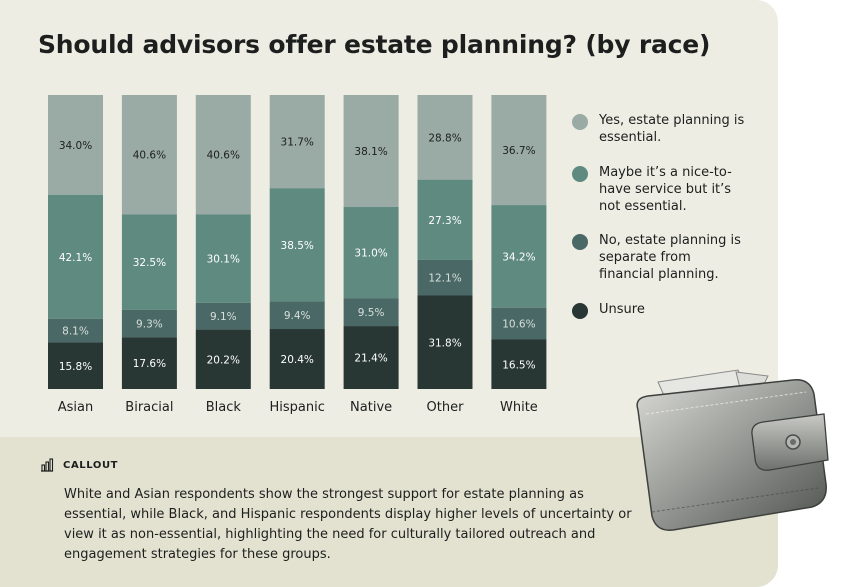 Image resolution: width=850 pixels, height=587 pixels. I want to click on data-label-white-0: 36.7%, so click(518, 151).